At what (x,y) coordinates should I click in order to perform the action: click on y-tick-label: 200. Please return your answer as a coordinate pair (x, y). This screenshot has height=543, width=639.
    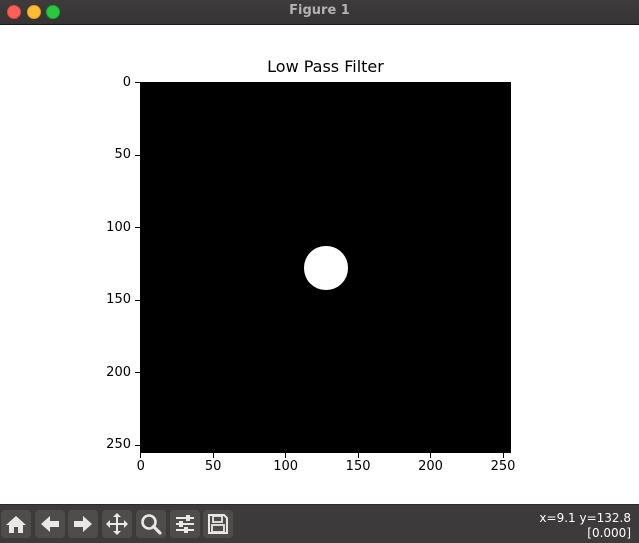
    Looking at the image, I should click on (118, 372).